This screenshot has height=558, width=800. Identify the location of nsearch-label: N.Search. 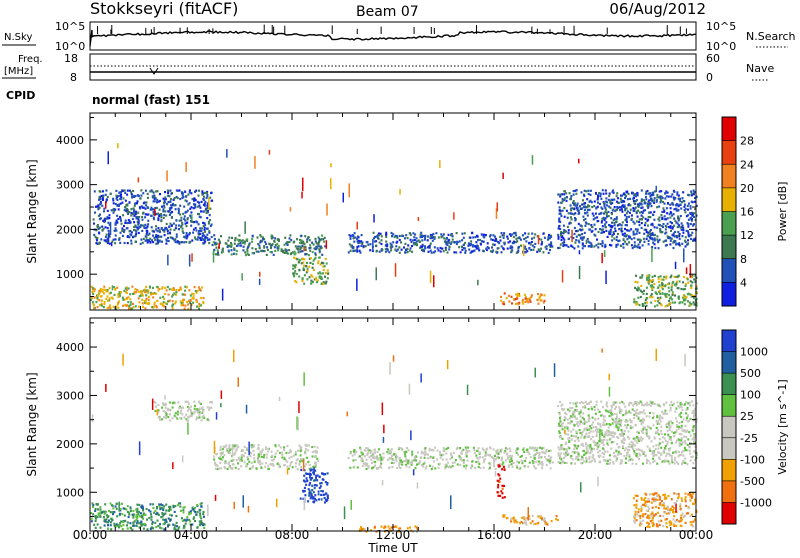
(771, 36).